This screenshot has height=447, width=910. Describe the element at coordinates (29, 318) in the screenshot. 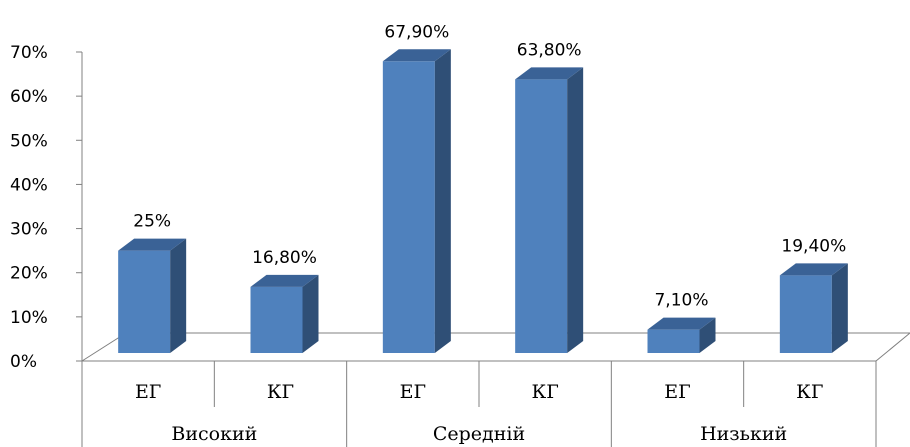

I see `y-tick-label: 10%` at that location.